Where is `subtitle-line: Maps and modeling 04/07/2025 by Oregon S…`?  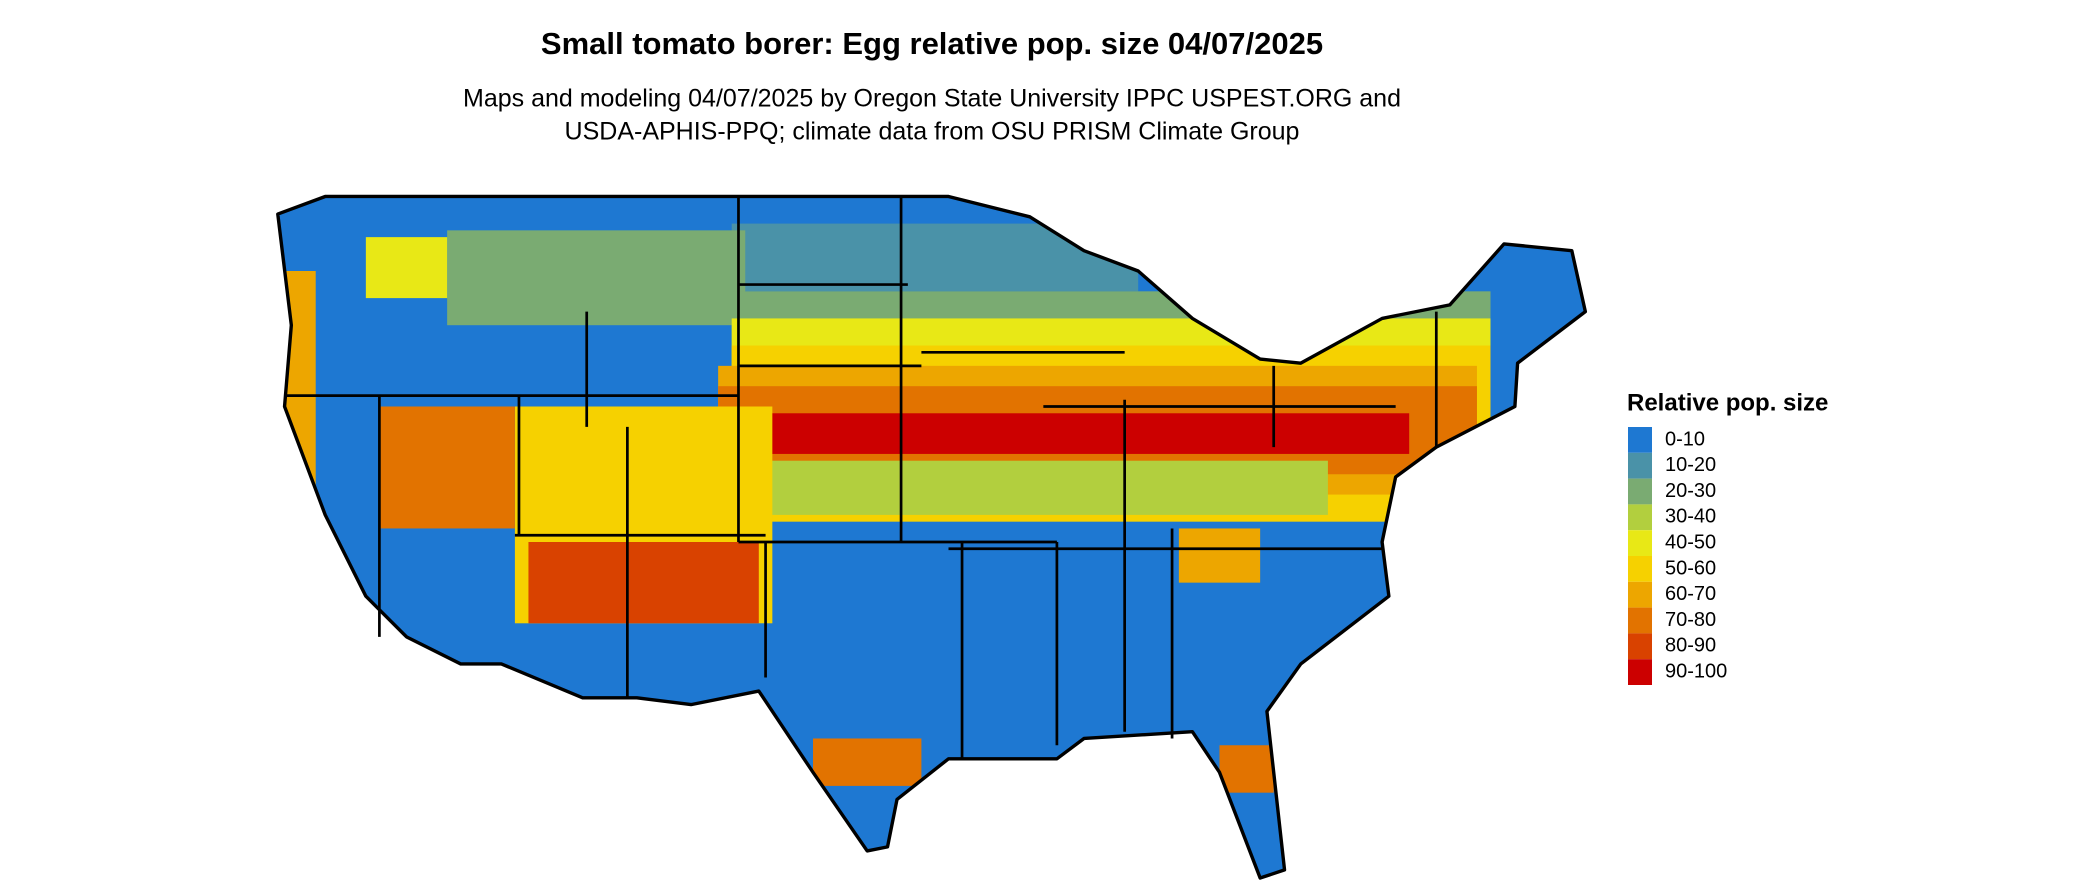
subtitle-line: Maps and modeling 04/07/2025 by Oregon S… is located at coordinates (932, 99).